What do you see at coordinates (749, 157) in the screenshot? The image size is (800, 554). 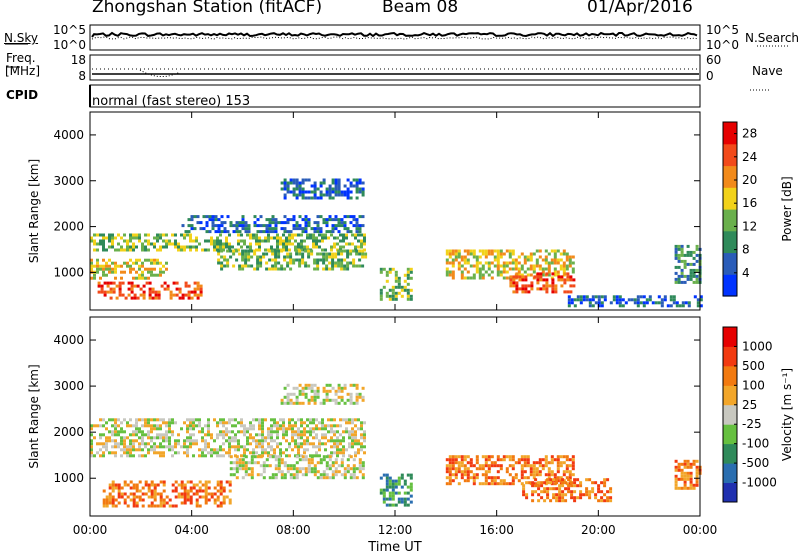 I see `colorbar-tick-label: 24` at bounding box center [749, 157].